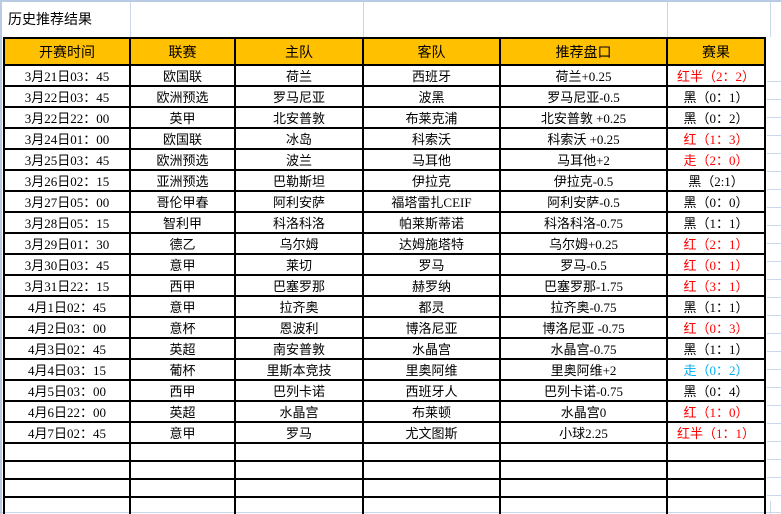 This screenshot has height=514, width=781. What do you see at coordinates (299, 96) in the screenshot?
I see `cell-home: 罗马尼亚` at bounding box center [299, 96].